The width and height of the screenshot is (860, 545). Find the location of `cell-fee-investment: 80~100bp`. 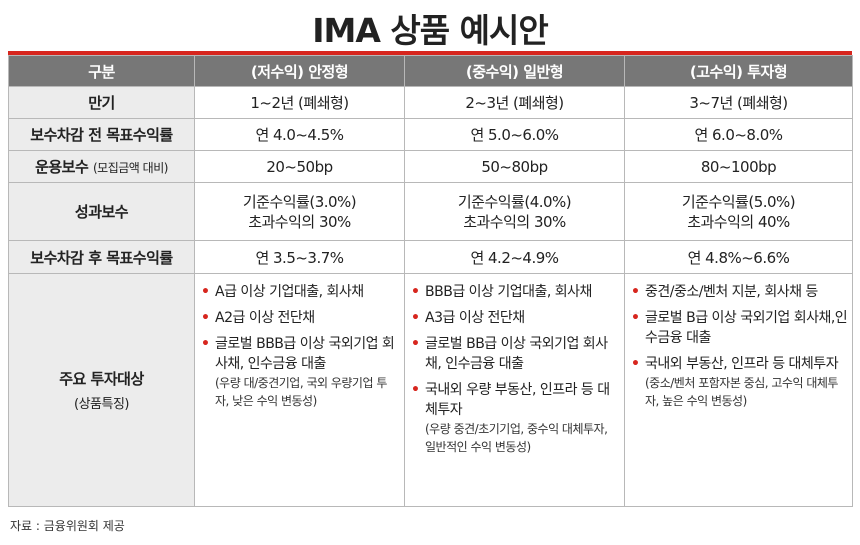

cell-fee-investment: 80~100bp is located at coordinates (738, 166).